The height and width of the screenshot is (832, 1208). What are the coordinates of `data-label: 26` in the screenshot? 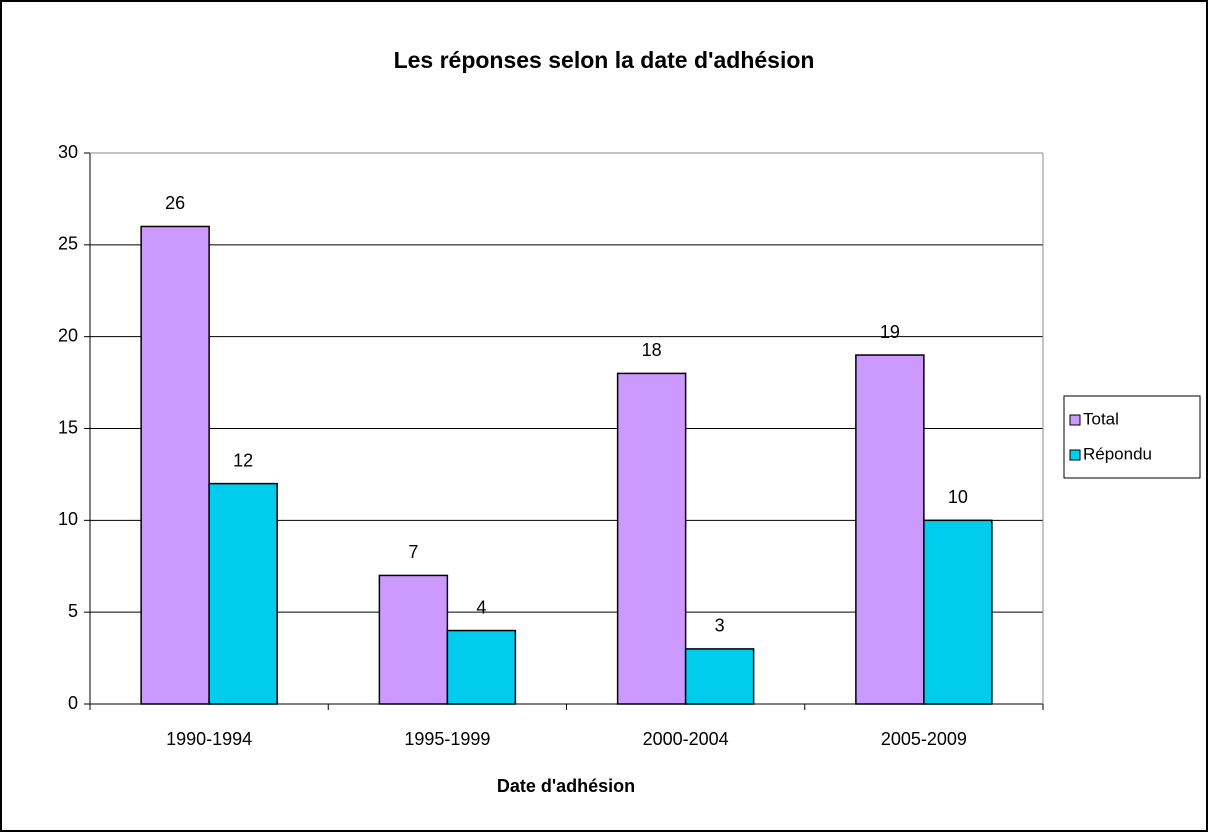 It's located at (175, 203).